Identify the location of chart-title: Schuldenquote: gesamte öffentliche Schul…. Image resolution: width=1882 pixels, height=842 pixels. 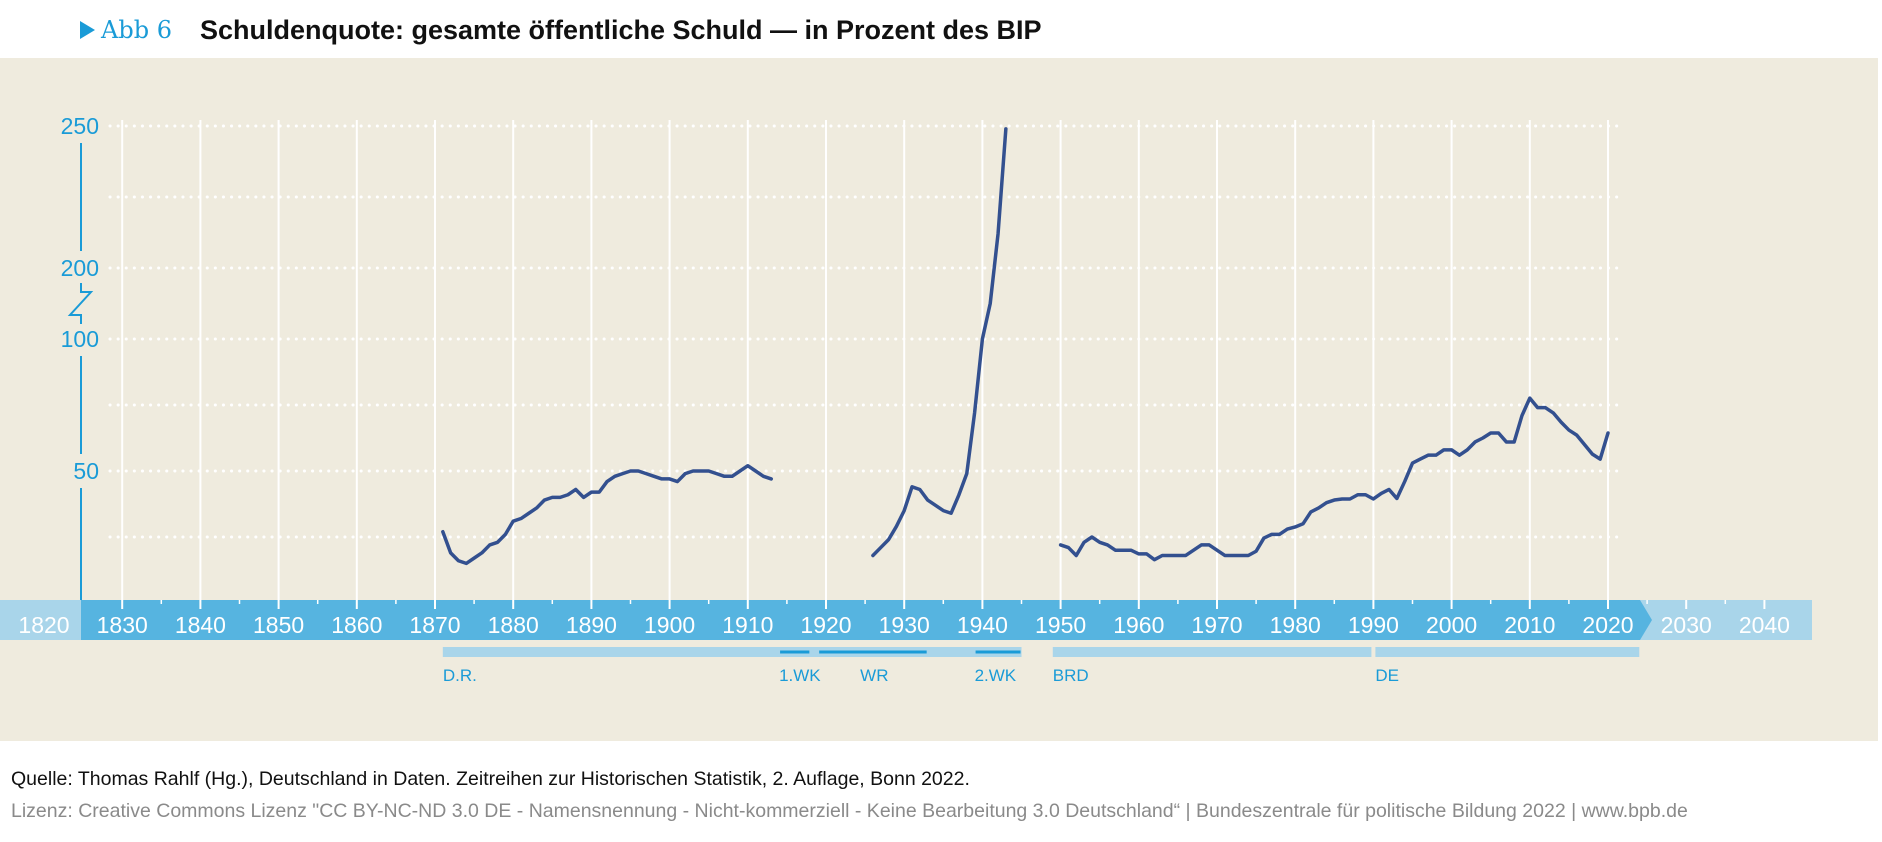
(620, 29).